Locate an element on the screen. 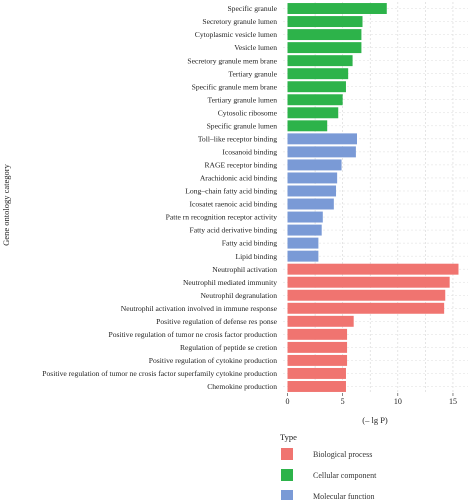  category-label: Arachidonic acid binding is located at coordinates (238, 178).